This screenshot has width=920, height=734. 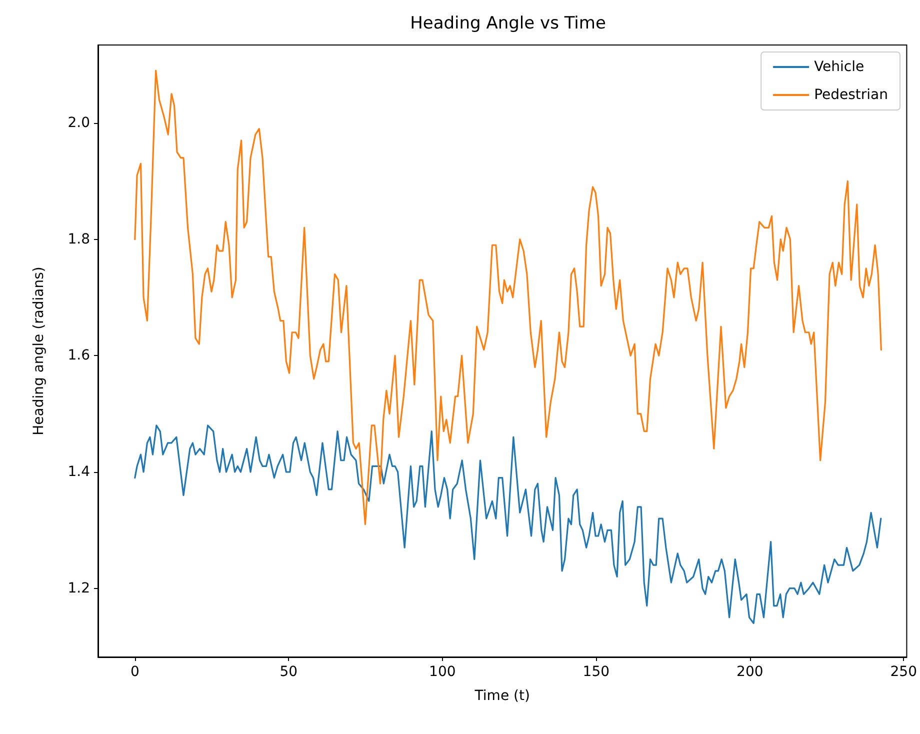 What do you see at coordinates (596, 672) in the screenshot?
I see `x-tick-label: 150` at bounding box center [596, 672].